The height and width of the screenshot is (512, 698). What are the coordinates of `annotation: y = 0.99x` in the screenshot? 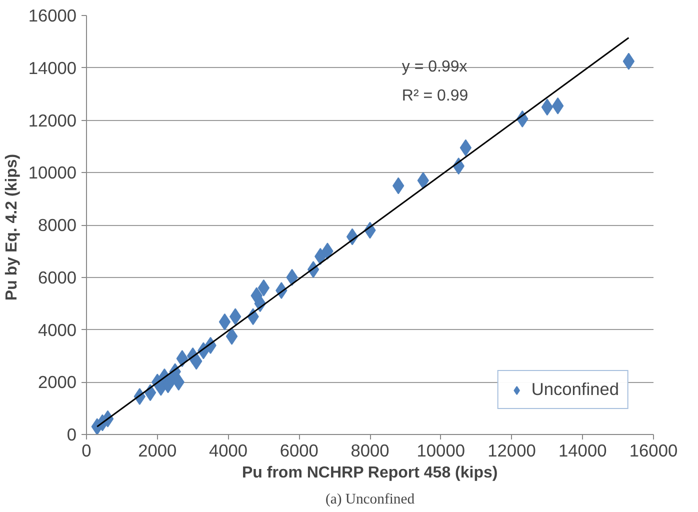 It's located at (435, 67).